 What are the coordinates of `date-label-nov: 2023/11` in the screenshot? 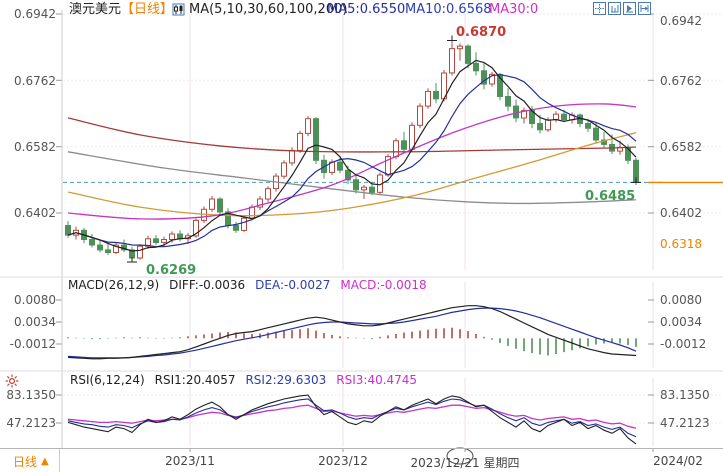 It's located at (190, 461).